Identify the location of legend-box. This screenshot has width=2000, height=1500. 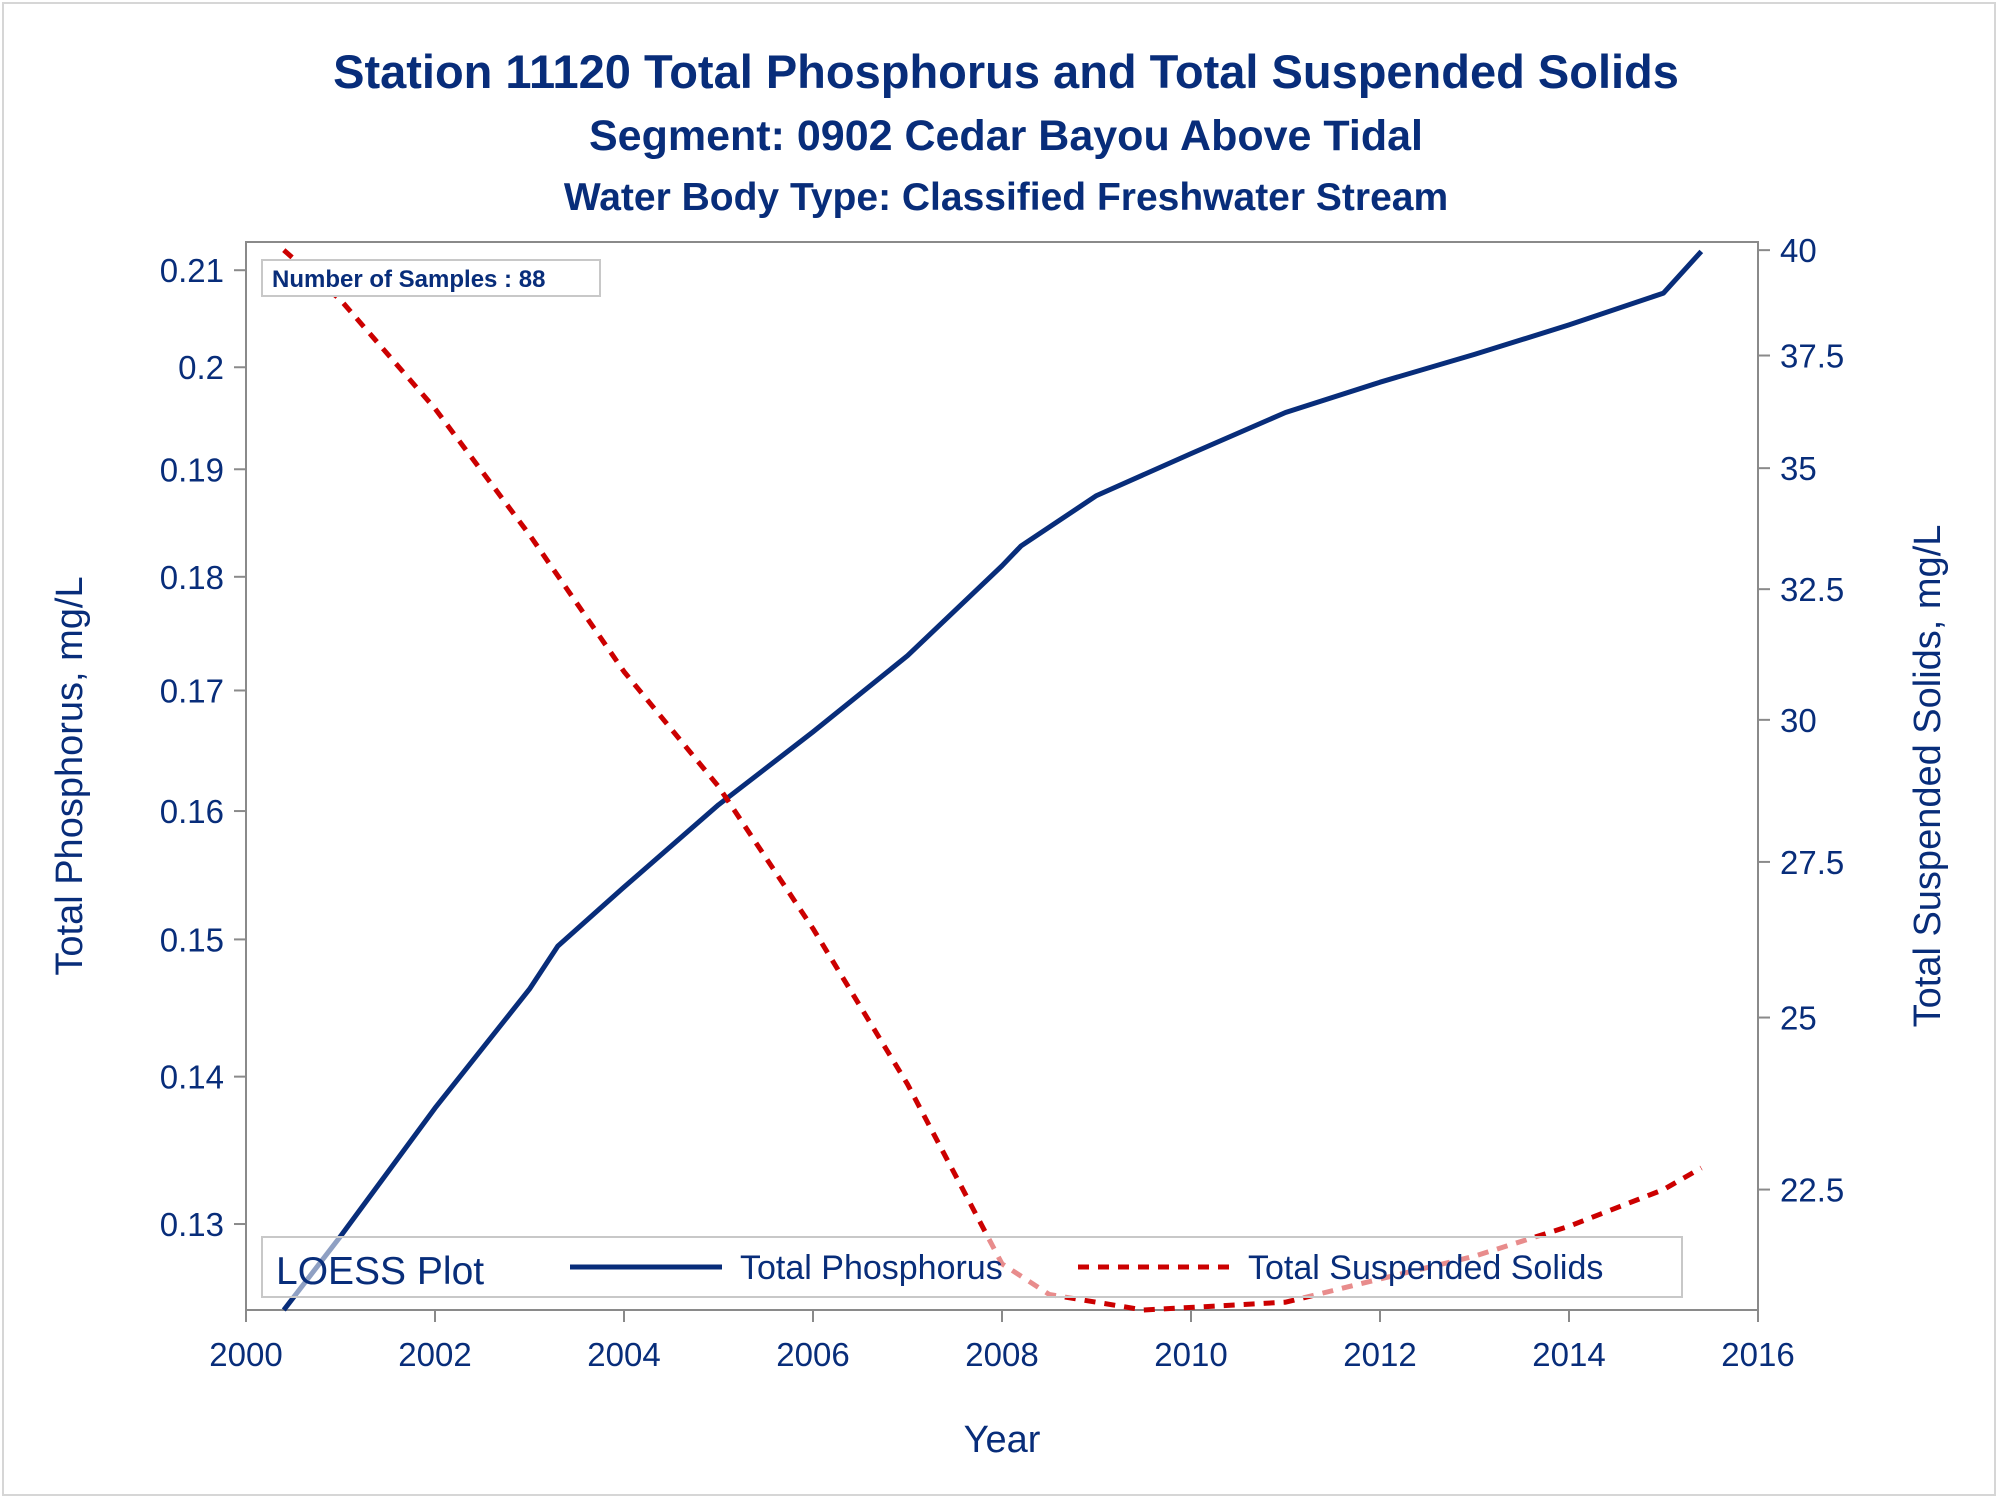
(972, 1267).